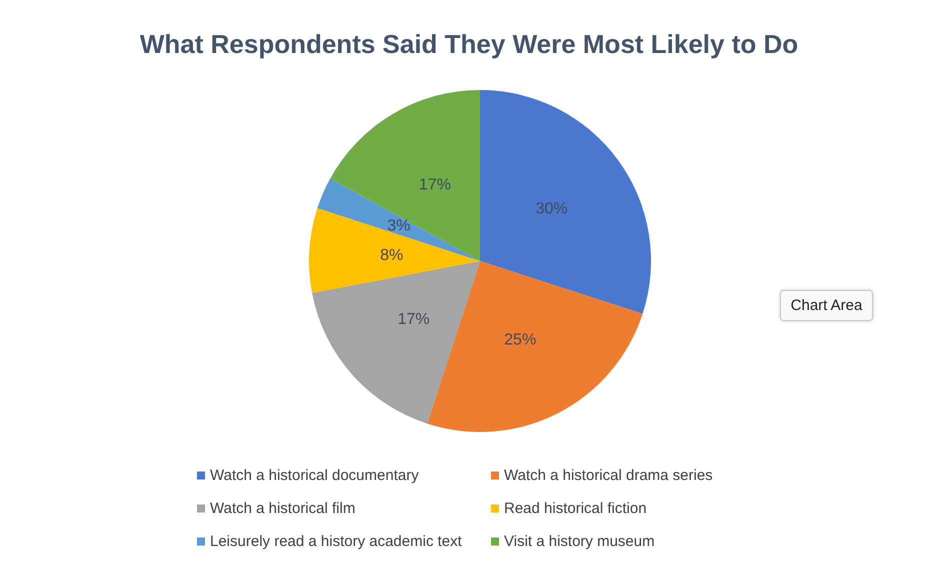 Image resolution: width=938 pixels, height=579 pixels. I want to click on data-label: 8%, so click(392, 255).